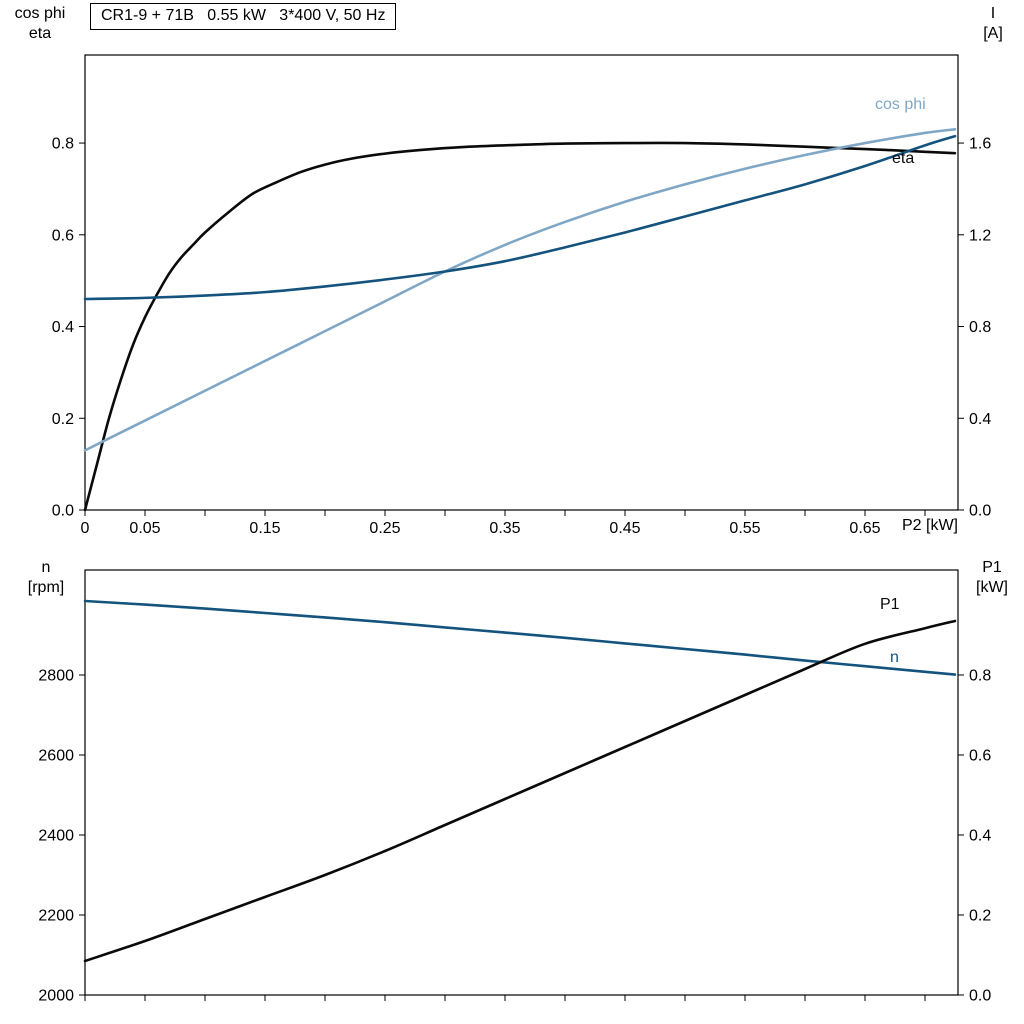 This screenshot has width=1024, height=1024. I want to click on x-axis-title-p2: P2 [kW], so click(929, 525).